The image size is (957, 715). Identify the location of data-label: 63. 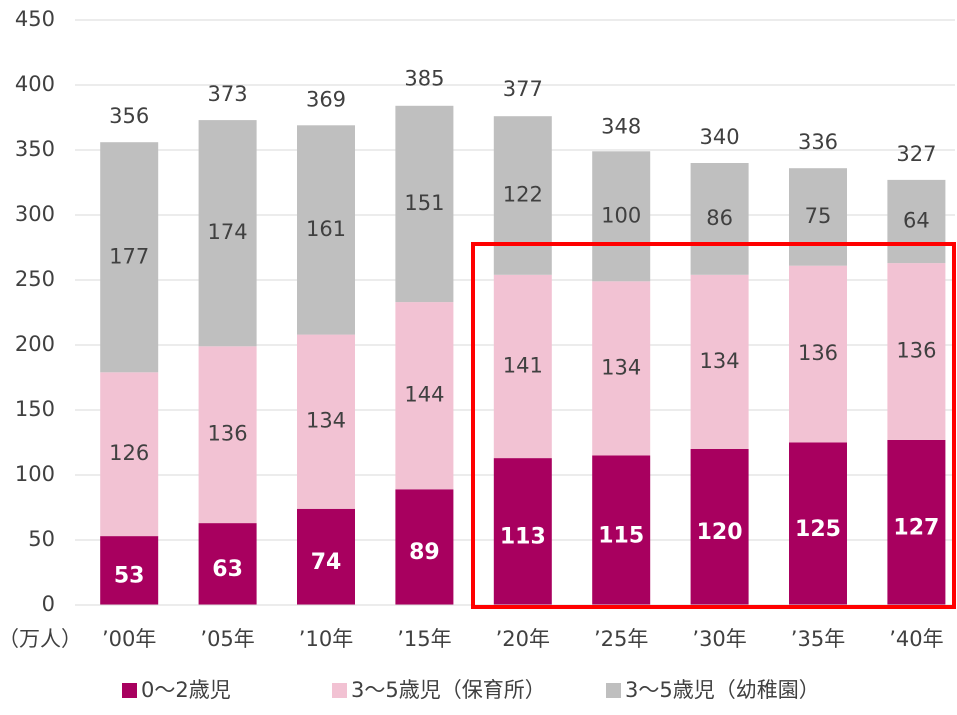
(227, 569).